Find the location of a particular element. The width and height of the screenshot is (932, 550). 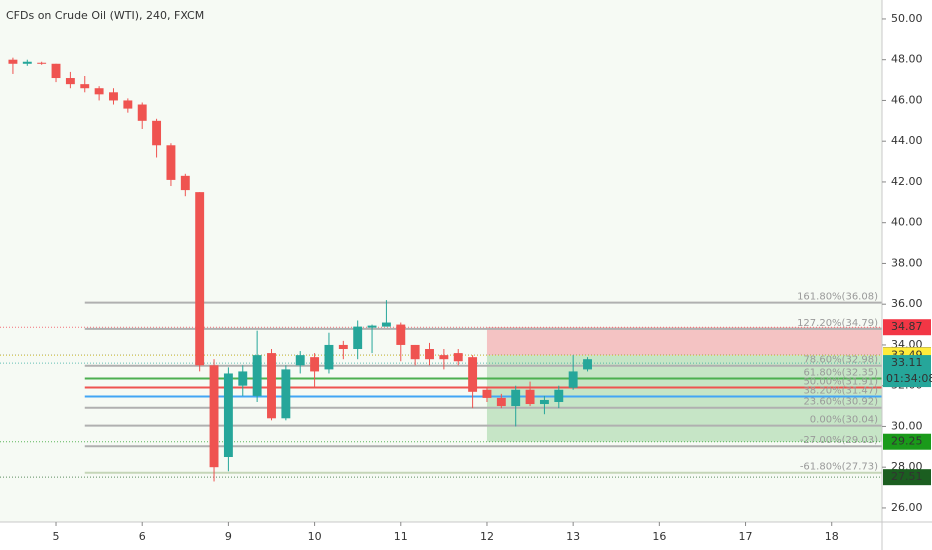

fib-label: 127.20%(34.79) is located at coordinates (837, 323).